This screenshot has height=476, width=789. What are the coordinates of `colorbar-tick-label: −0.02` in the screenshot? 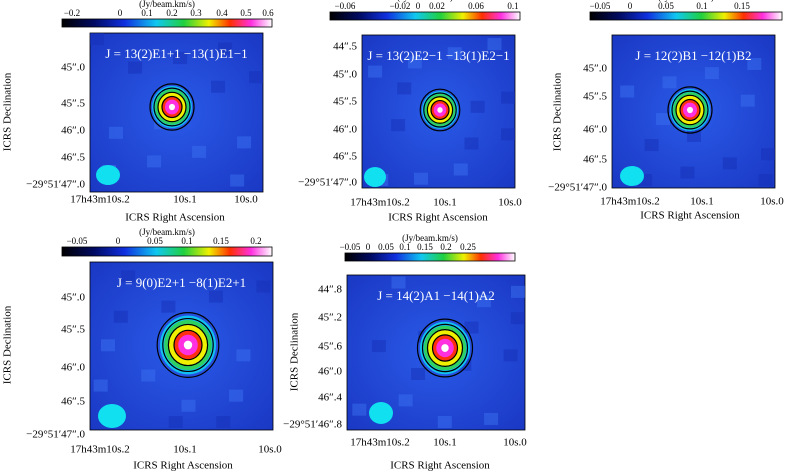 It's located at (400, 6).